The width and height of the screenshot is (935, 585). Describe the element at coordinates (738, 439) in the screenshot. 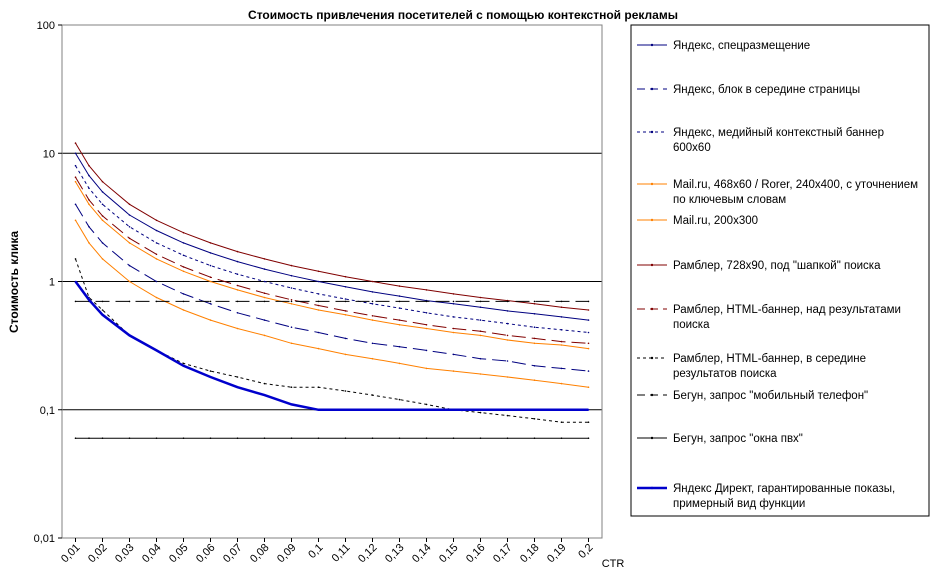

I see `legend-label: Бегун, запрос "окна пвх"` at that location.